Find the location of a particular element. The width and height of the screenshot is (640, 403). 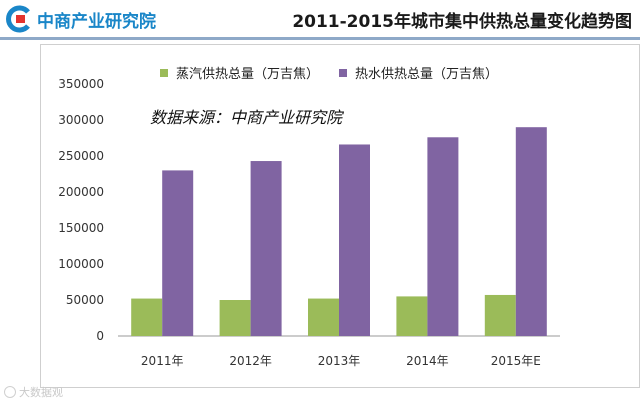

watermark: 大数据观 is located at coordinates (33, 392).